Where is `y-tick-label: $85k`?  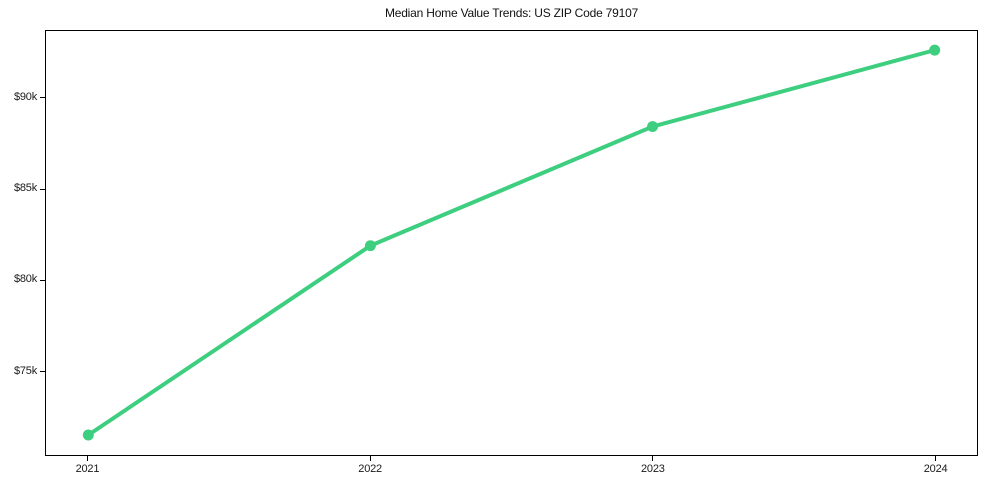 y-tick-label: $85k is located at coordinates (25, 188).